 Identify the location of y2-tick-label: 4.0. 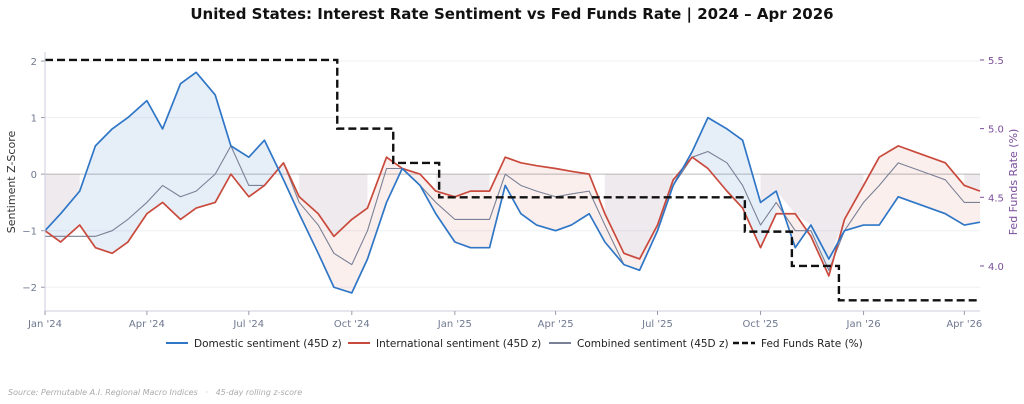
(996, 267).